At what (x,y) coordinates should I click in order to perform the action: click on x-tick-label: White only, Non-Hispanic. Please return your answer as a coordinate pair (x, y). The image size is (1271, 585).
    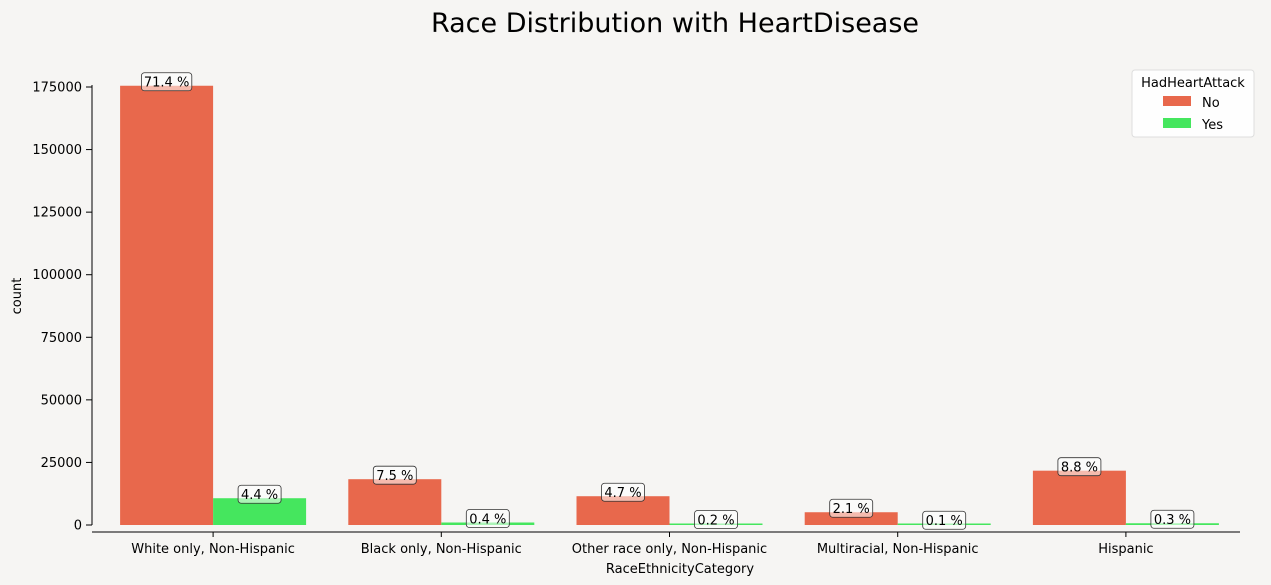
    Looking at the image, I should click on (213, 549).